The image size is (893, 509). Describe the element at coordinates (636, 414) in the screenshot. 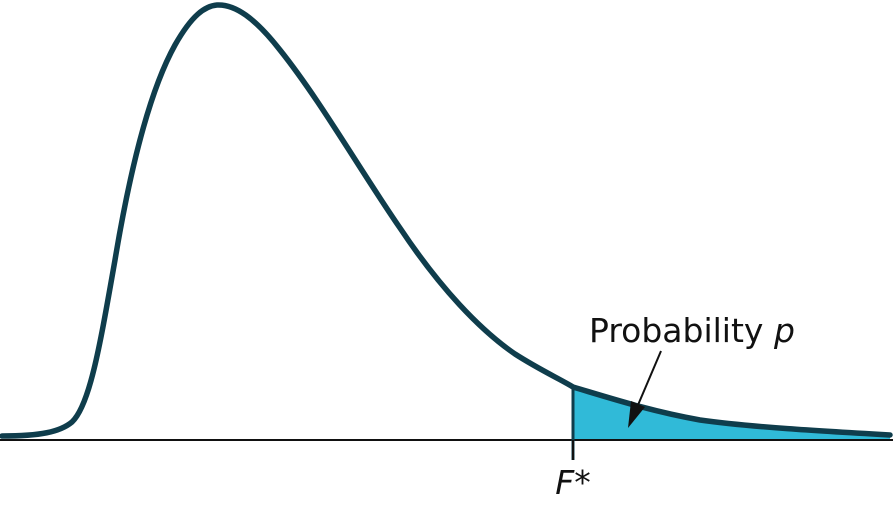

I see `probability-pointer-arrowhead` at that location.